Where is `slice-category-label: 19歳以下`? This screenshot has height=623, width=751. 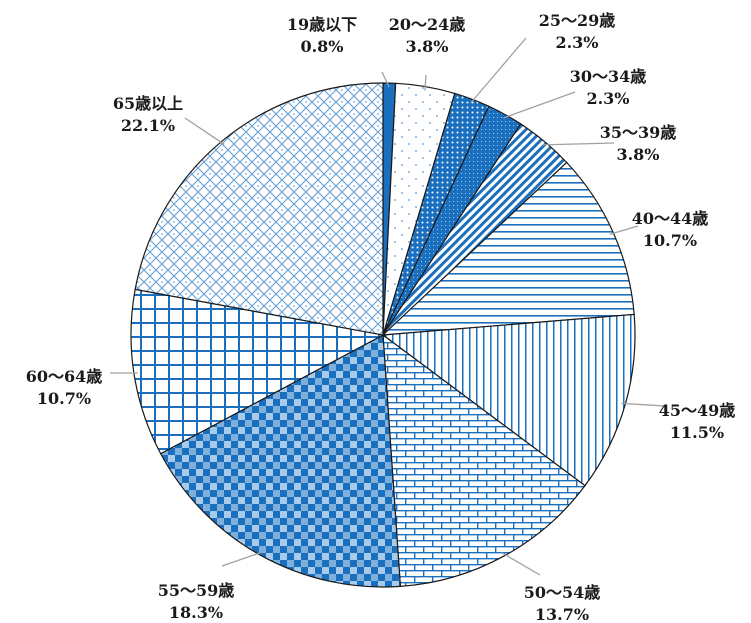
slice-category-label: 19歳以下 is located at coordinates (322, 24).